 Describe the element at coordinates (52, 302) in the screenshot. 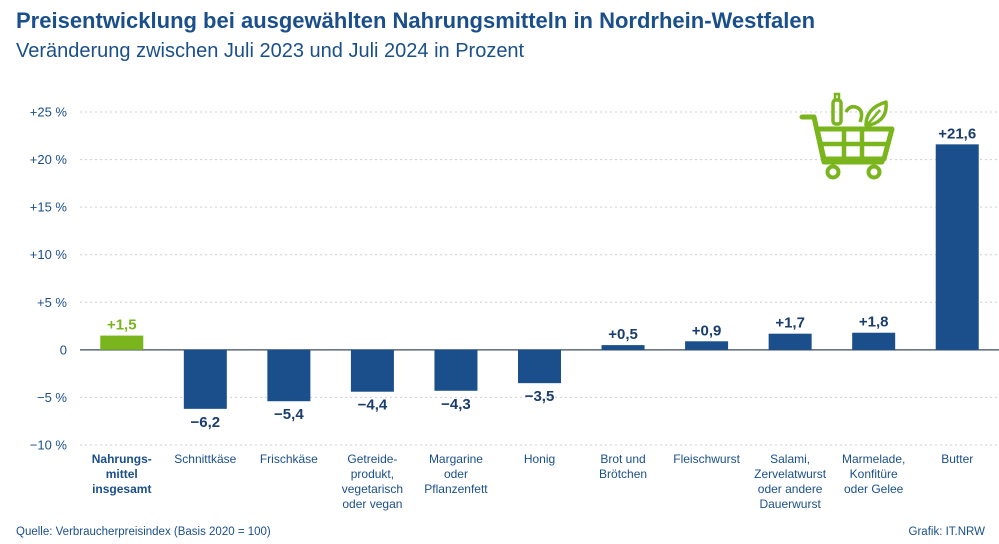

I see `y-tick-label: +5 %` at that location.